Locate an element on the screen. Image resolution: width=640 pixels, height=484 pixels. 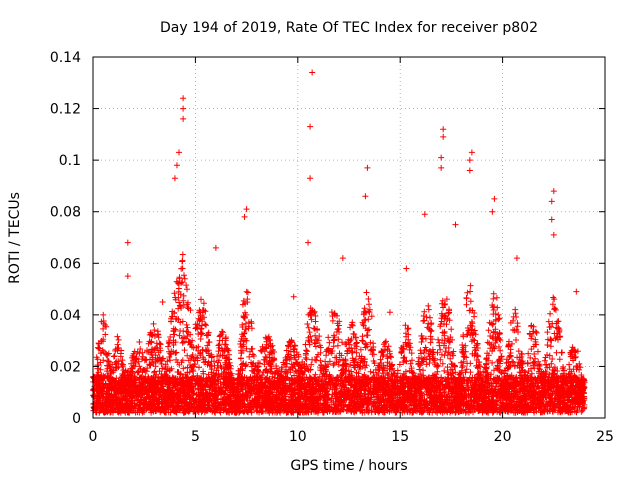
y-tick-label: 0 is located at coordinates (76, 419).